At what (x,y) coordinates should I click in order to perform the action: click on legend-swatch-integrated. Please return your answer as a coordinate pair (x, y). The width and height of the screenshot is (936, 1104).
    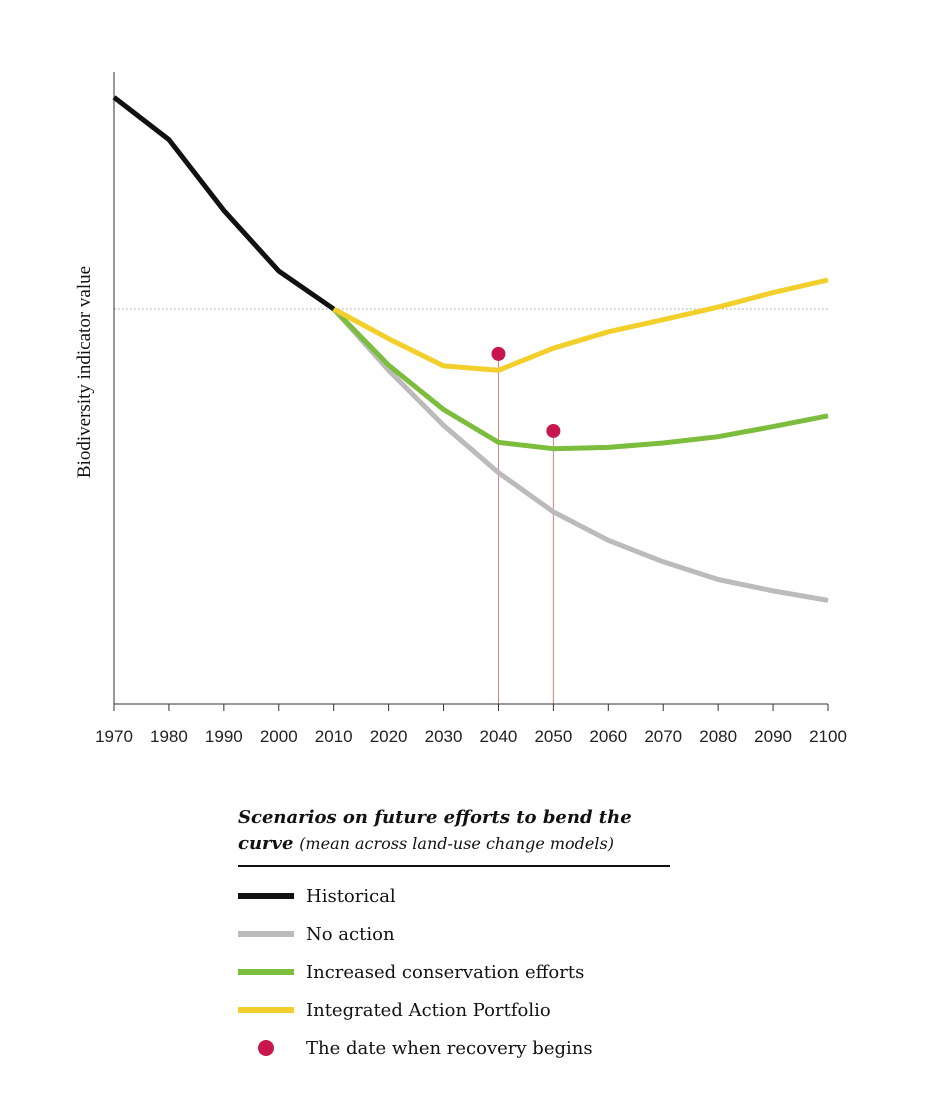
    Looking at the image, I should click on (266, 1010).